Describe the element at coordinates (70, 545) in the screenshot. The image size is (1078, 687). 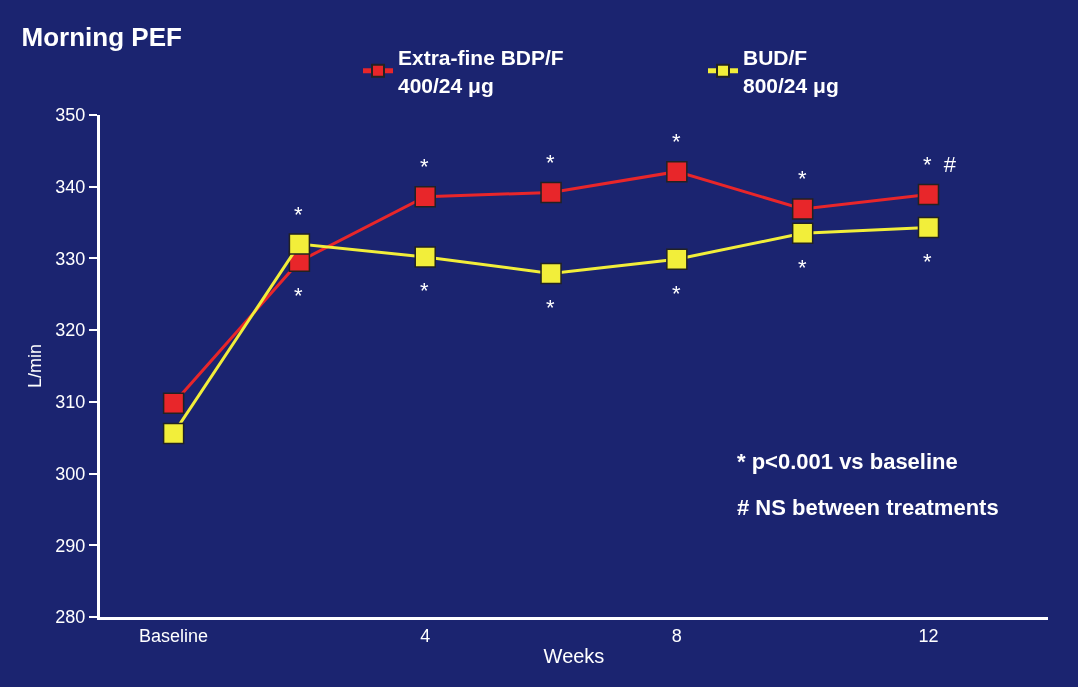
I see `y-tick-label: 290` at that location.